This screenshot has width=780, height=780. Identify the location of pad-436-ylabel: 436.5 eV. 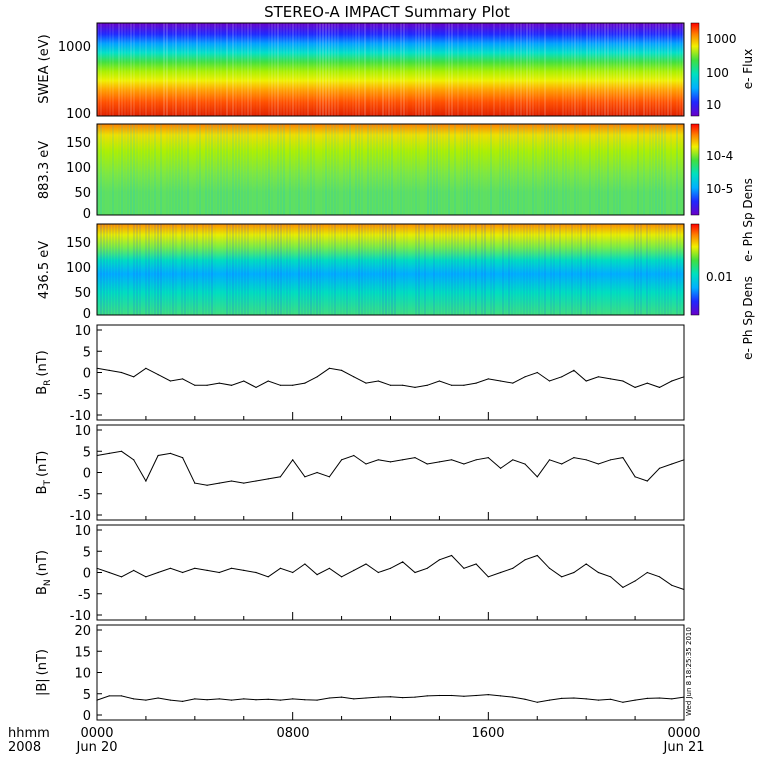
(44, 270).